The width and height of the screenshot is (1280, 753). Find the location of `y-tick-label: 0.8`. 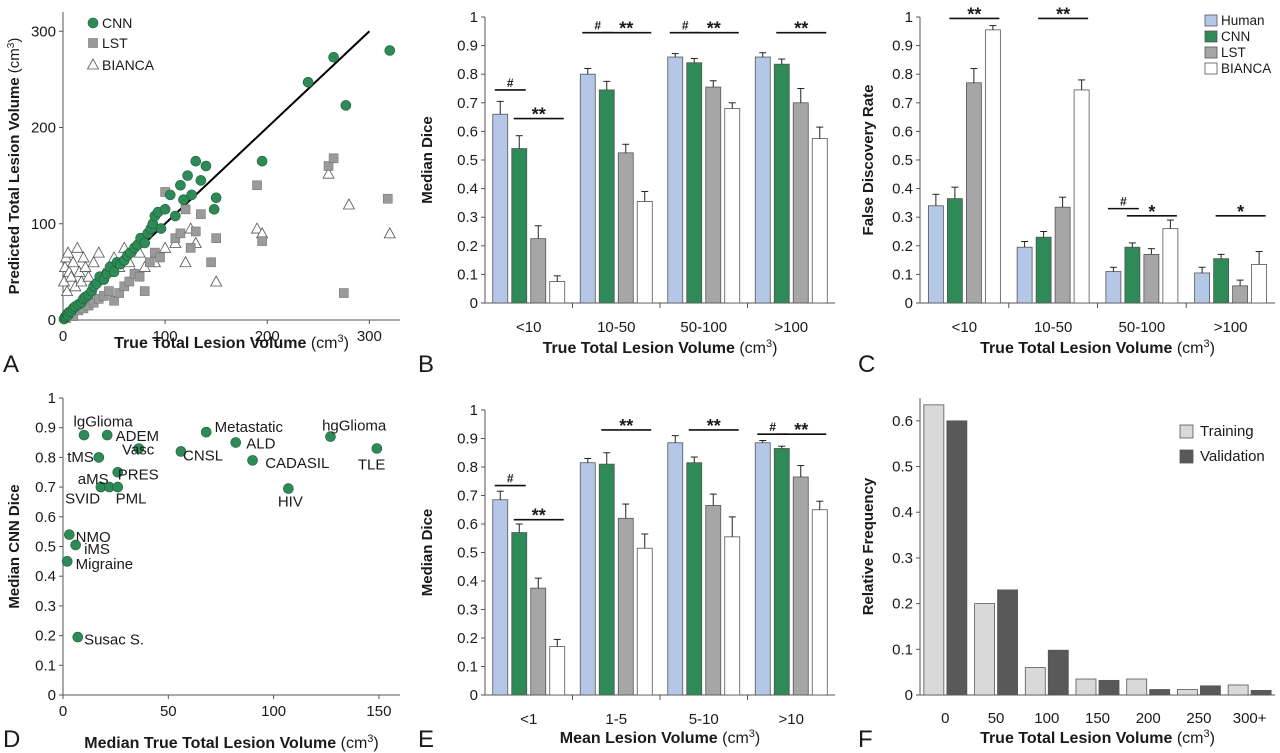

y-tick-label: 0.8 is located at coordinates (467, 467).